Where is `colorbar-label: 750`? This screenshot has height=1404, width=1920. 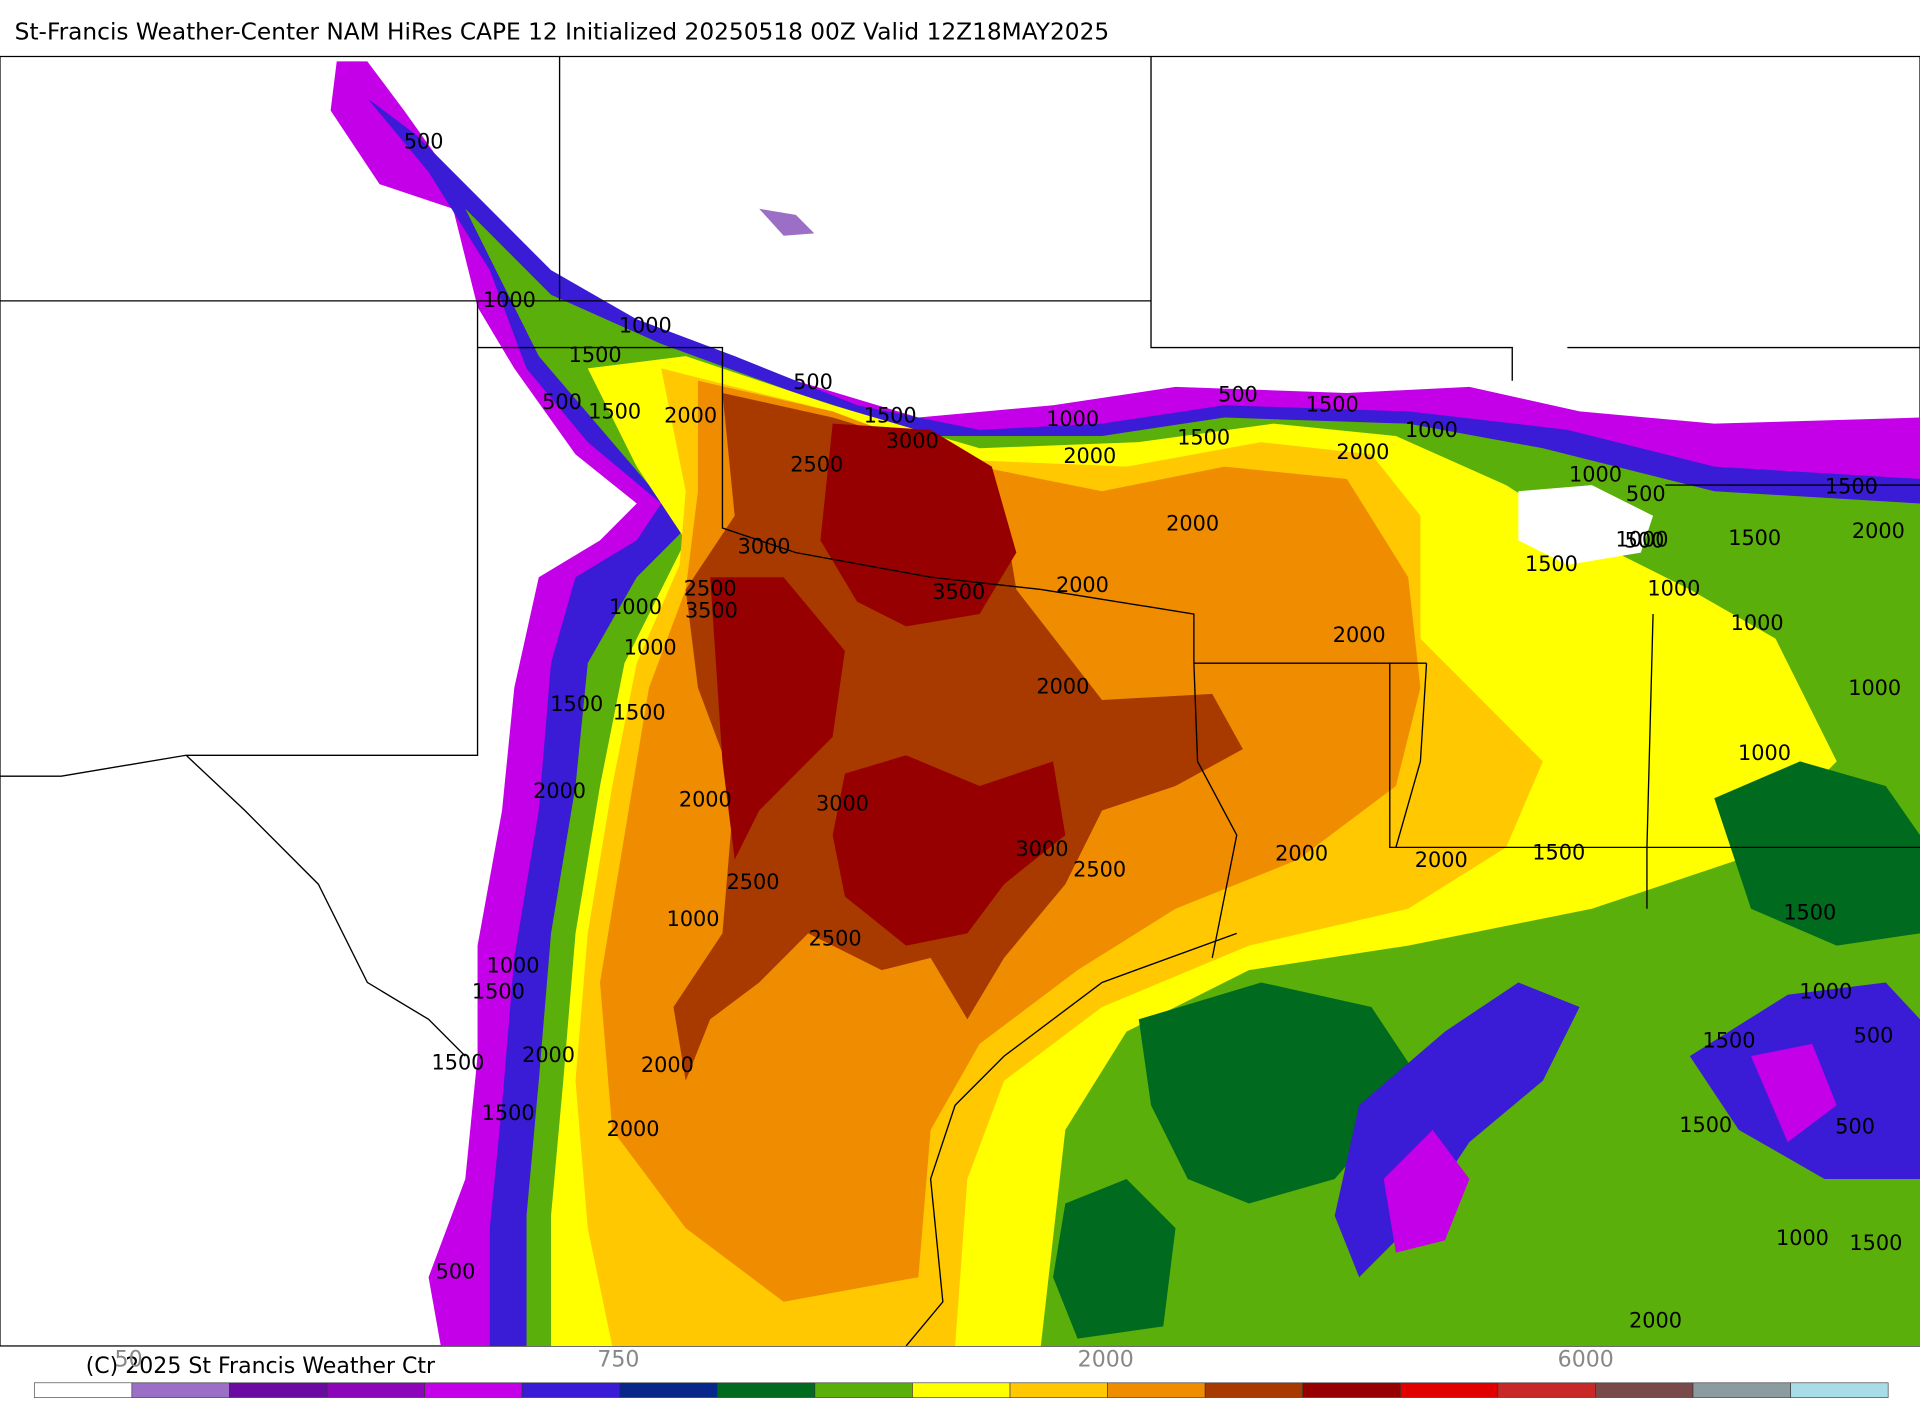 colorbar-label: 750 is located at coordinates (618, 1360).